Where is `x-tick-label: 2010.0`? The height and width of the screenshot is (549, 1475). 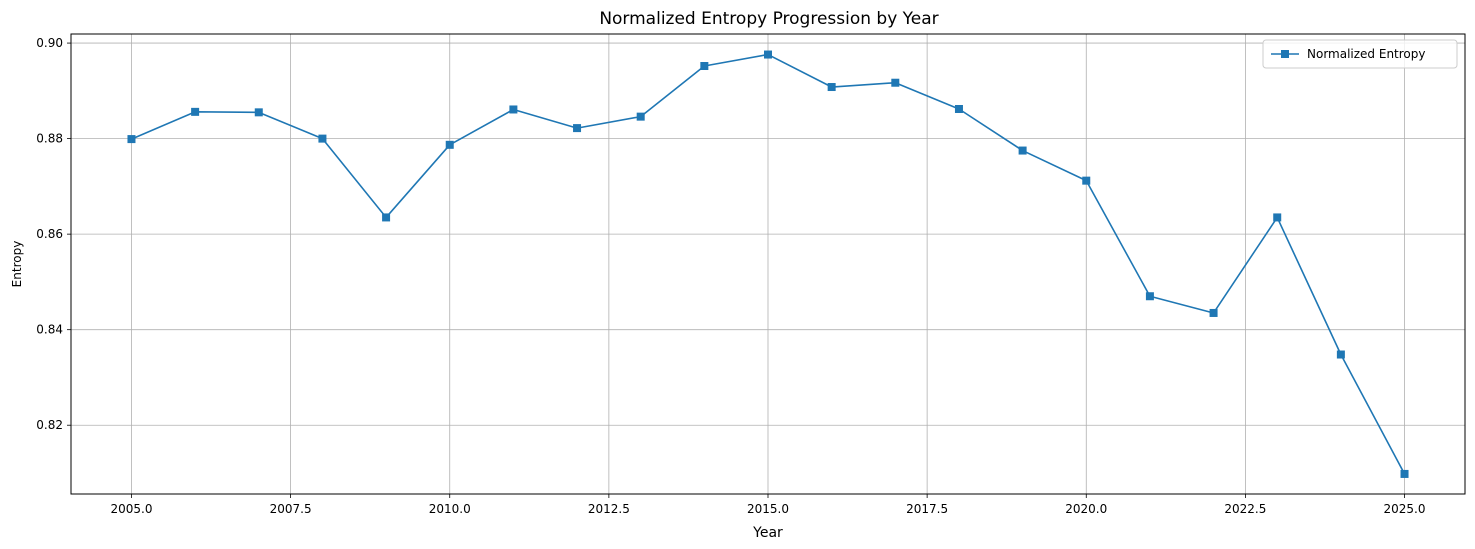 x-tick-label: 2010.0 is located at coordinates (450, 509).